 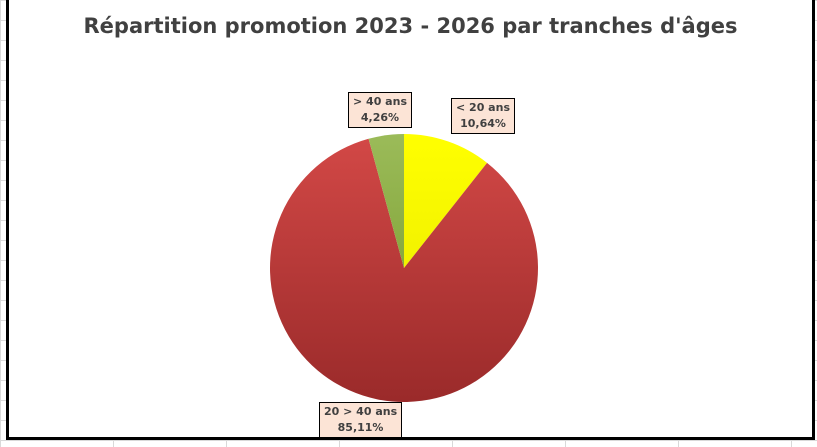 What do you see at coordinates (380, 101) in the screenshot?
I see `data-label-category: > 40 ans` at bounding box center [380, 101].